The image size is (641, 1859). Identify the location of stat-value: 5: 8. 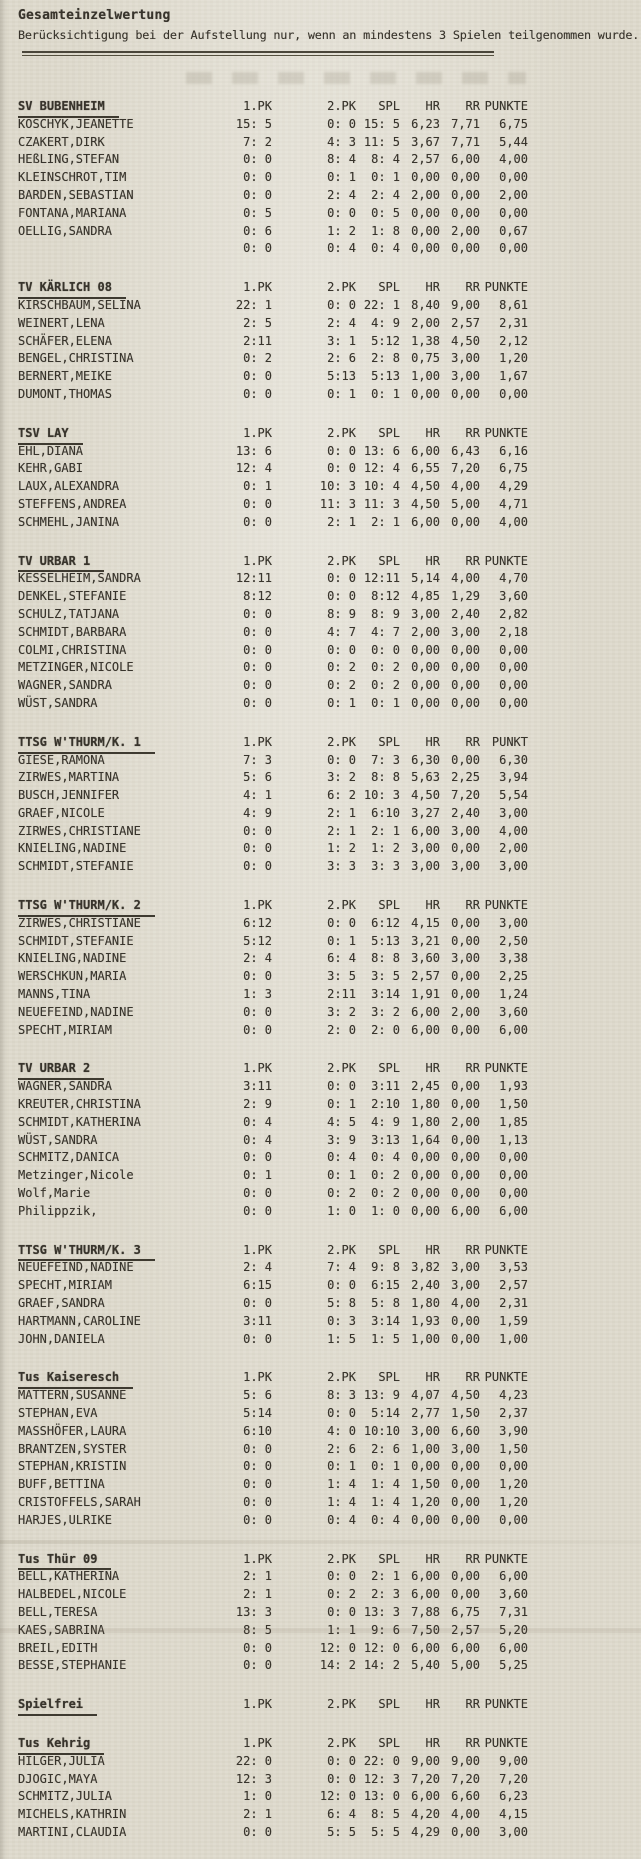
(385, 1303).